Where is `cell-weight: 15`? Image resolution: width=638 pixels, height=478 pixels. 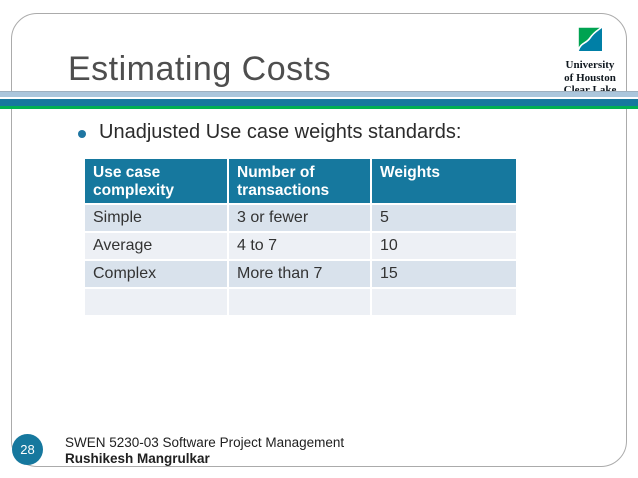
cell-weight: 15 is located at coordinates (443, 274).